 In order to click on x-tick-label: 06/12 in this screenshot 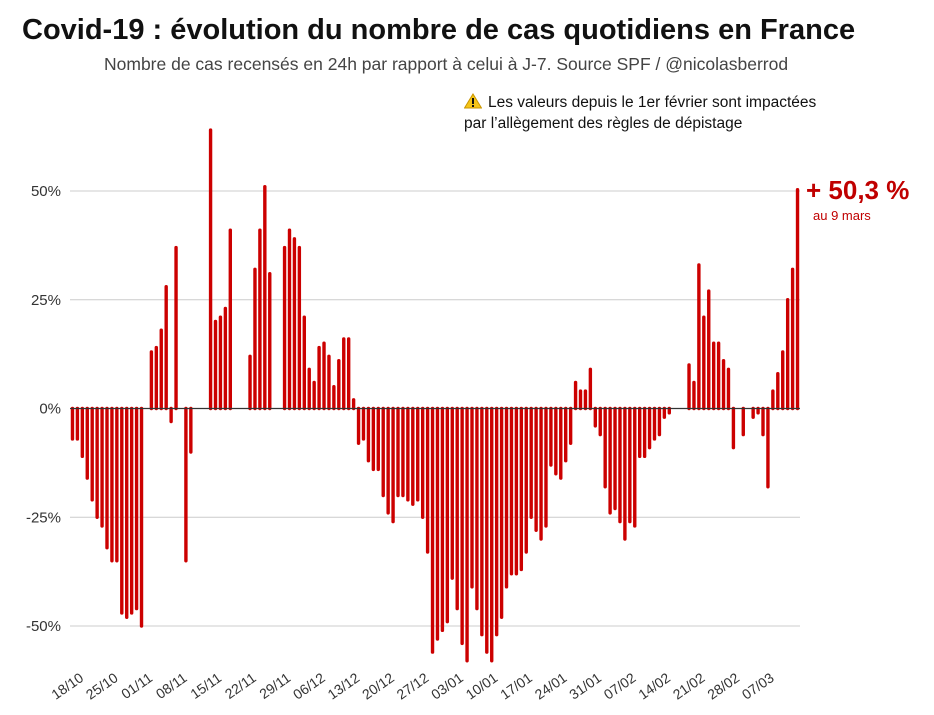, I will do `click(309, 685)`.